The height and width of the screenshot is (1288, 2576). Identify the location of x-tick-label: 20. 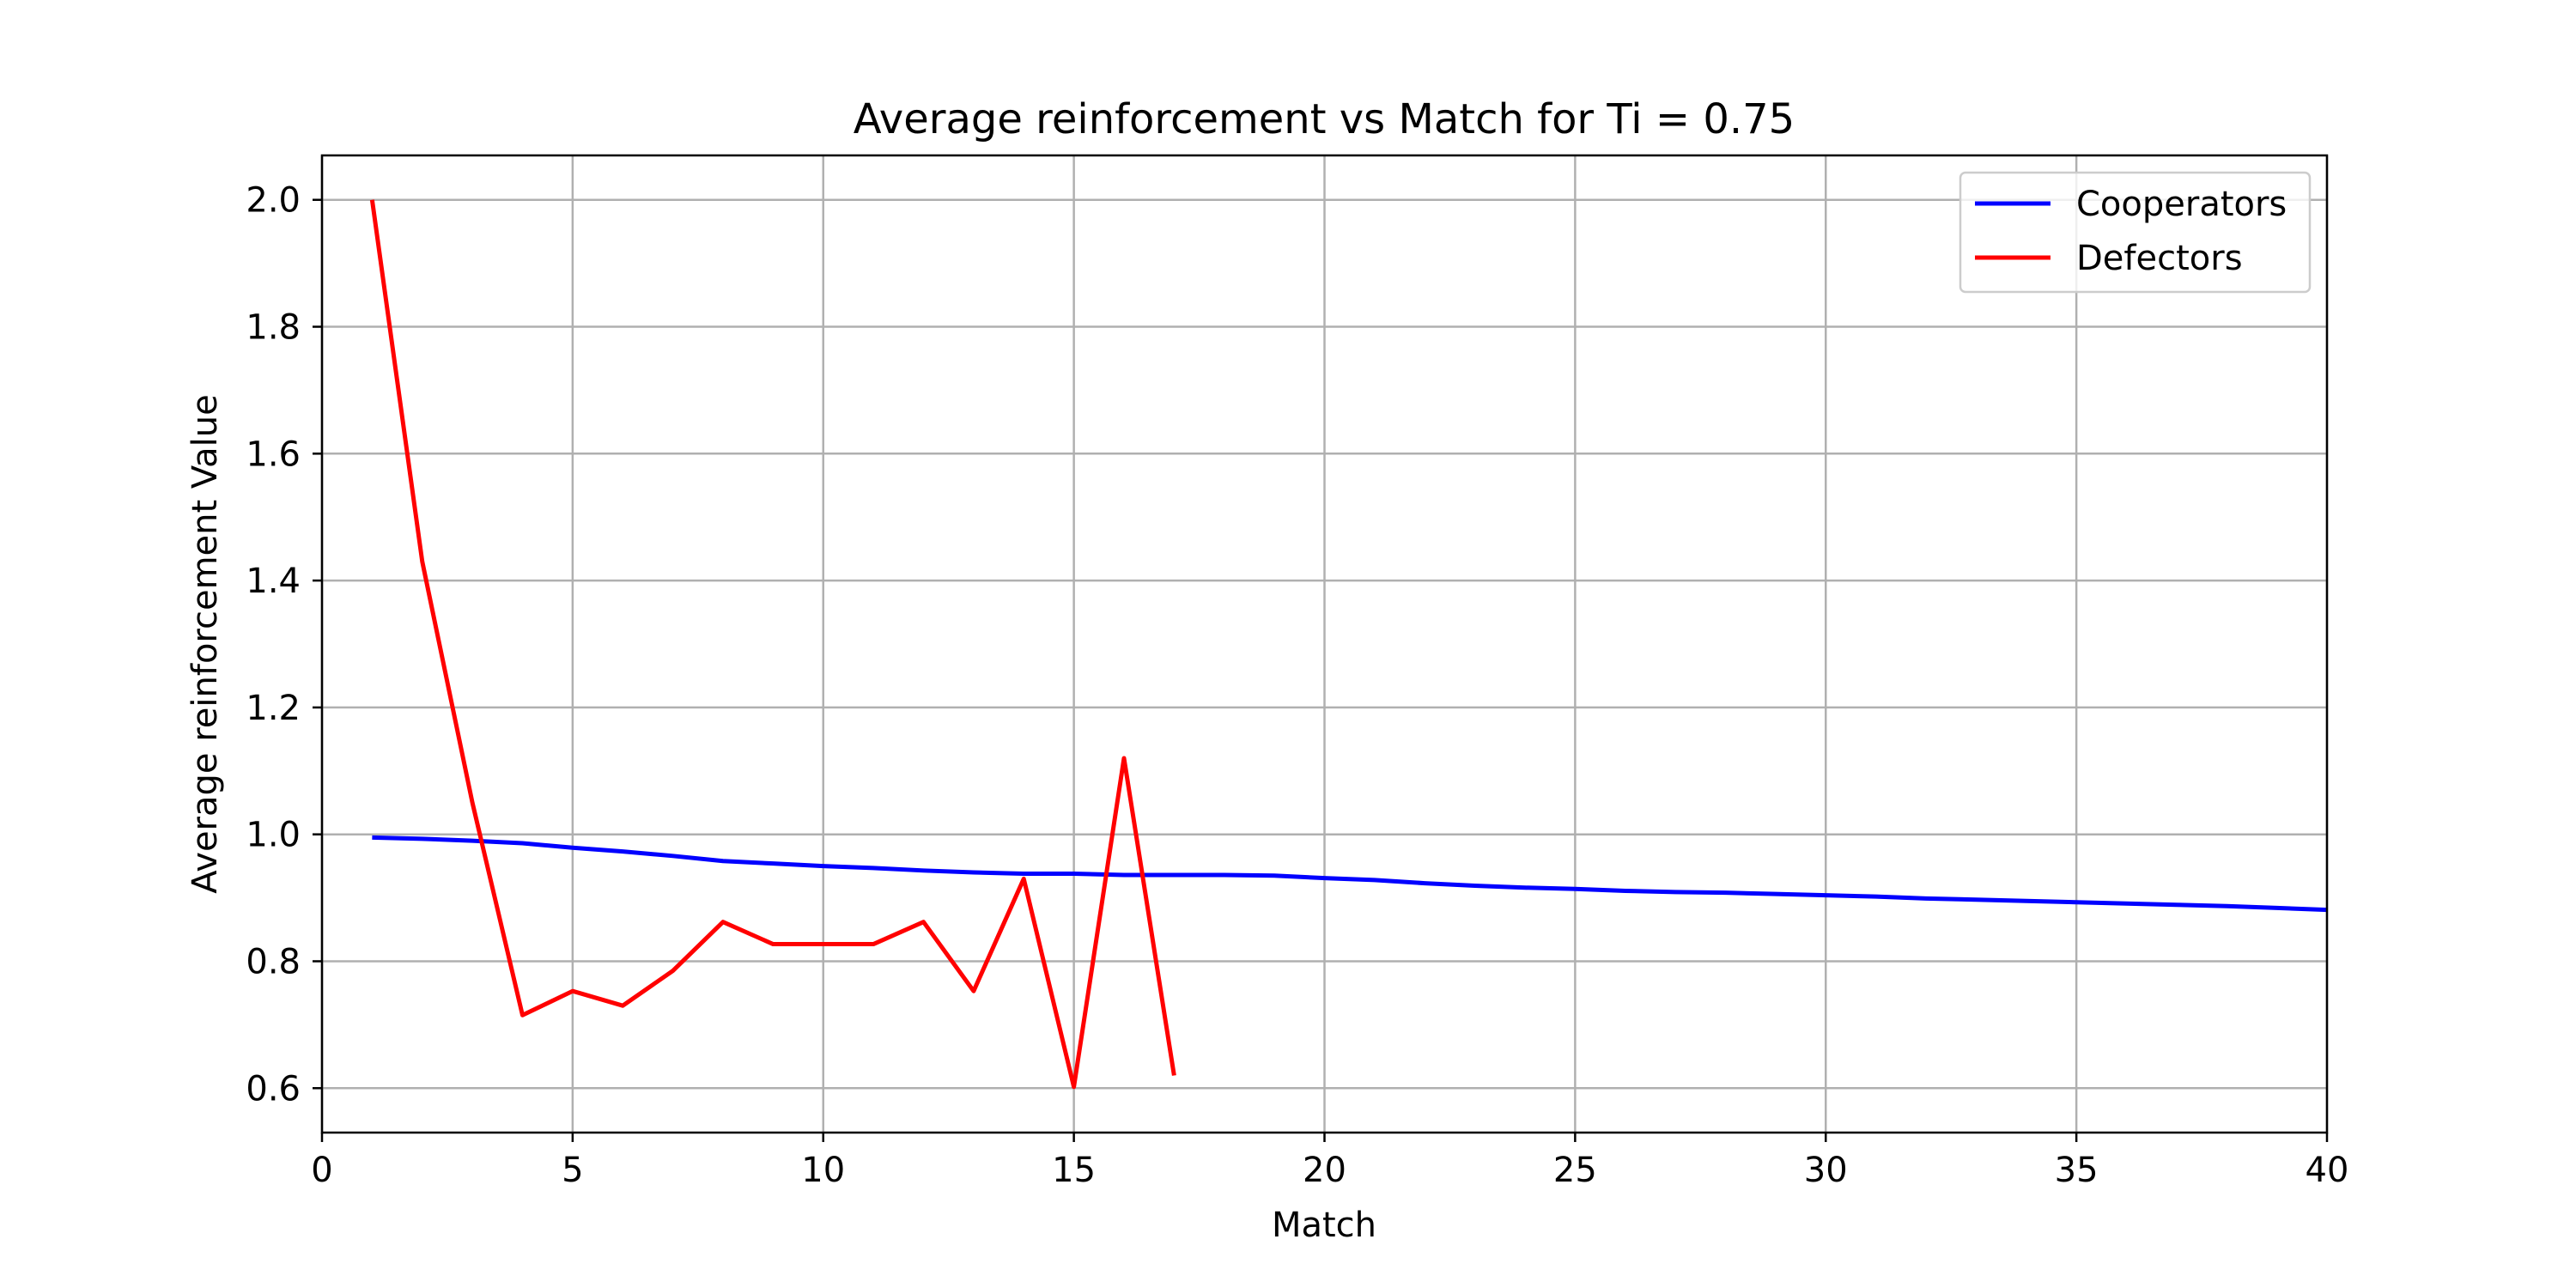
(1324, 1170).